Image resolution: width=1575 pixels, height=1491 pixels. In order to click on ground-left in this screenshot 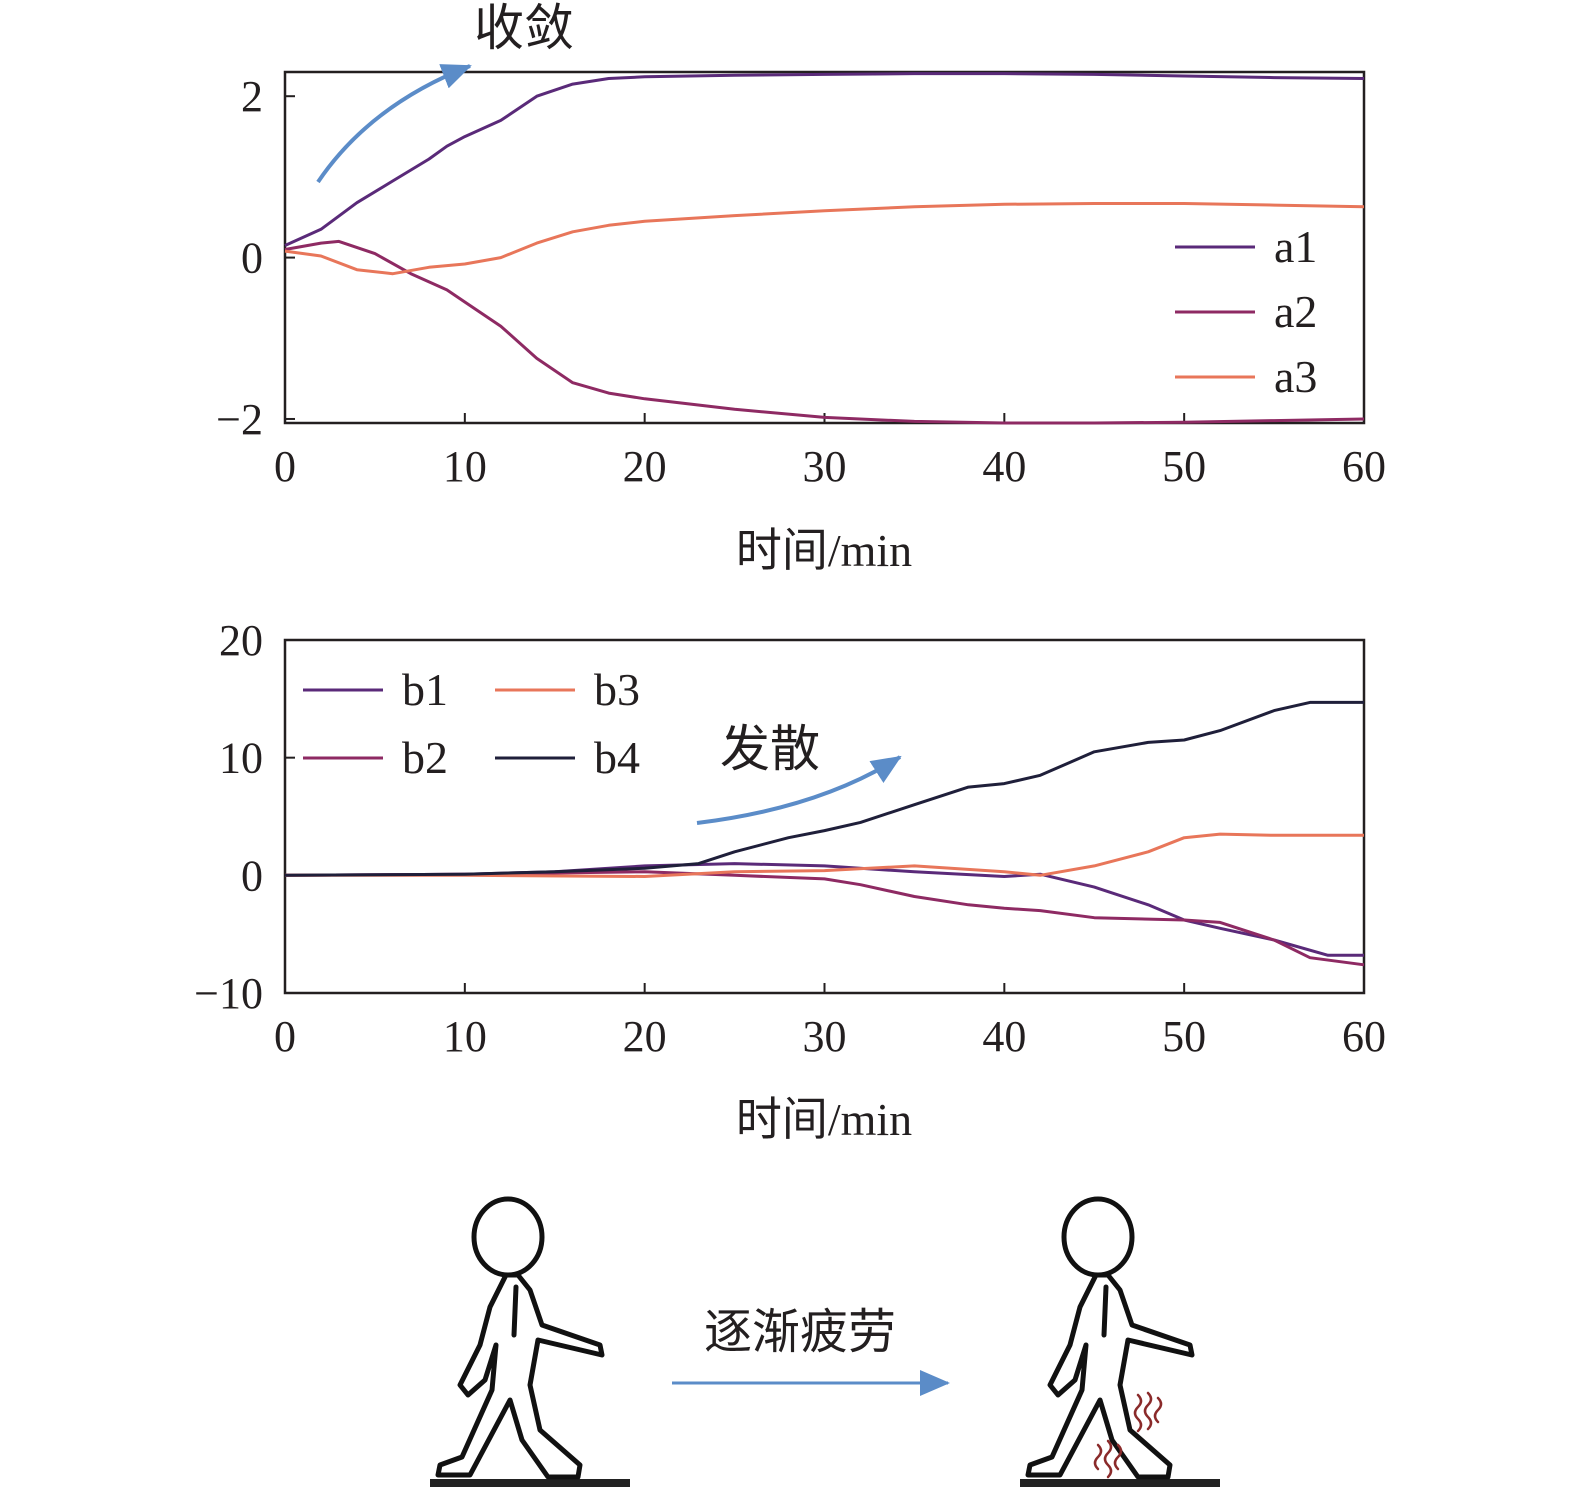, I will do `click(530, 1483)`.